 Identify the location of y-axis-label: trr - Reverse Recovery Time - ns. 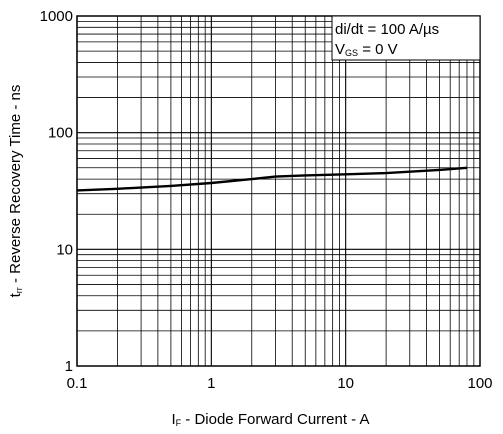
(15, 191).